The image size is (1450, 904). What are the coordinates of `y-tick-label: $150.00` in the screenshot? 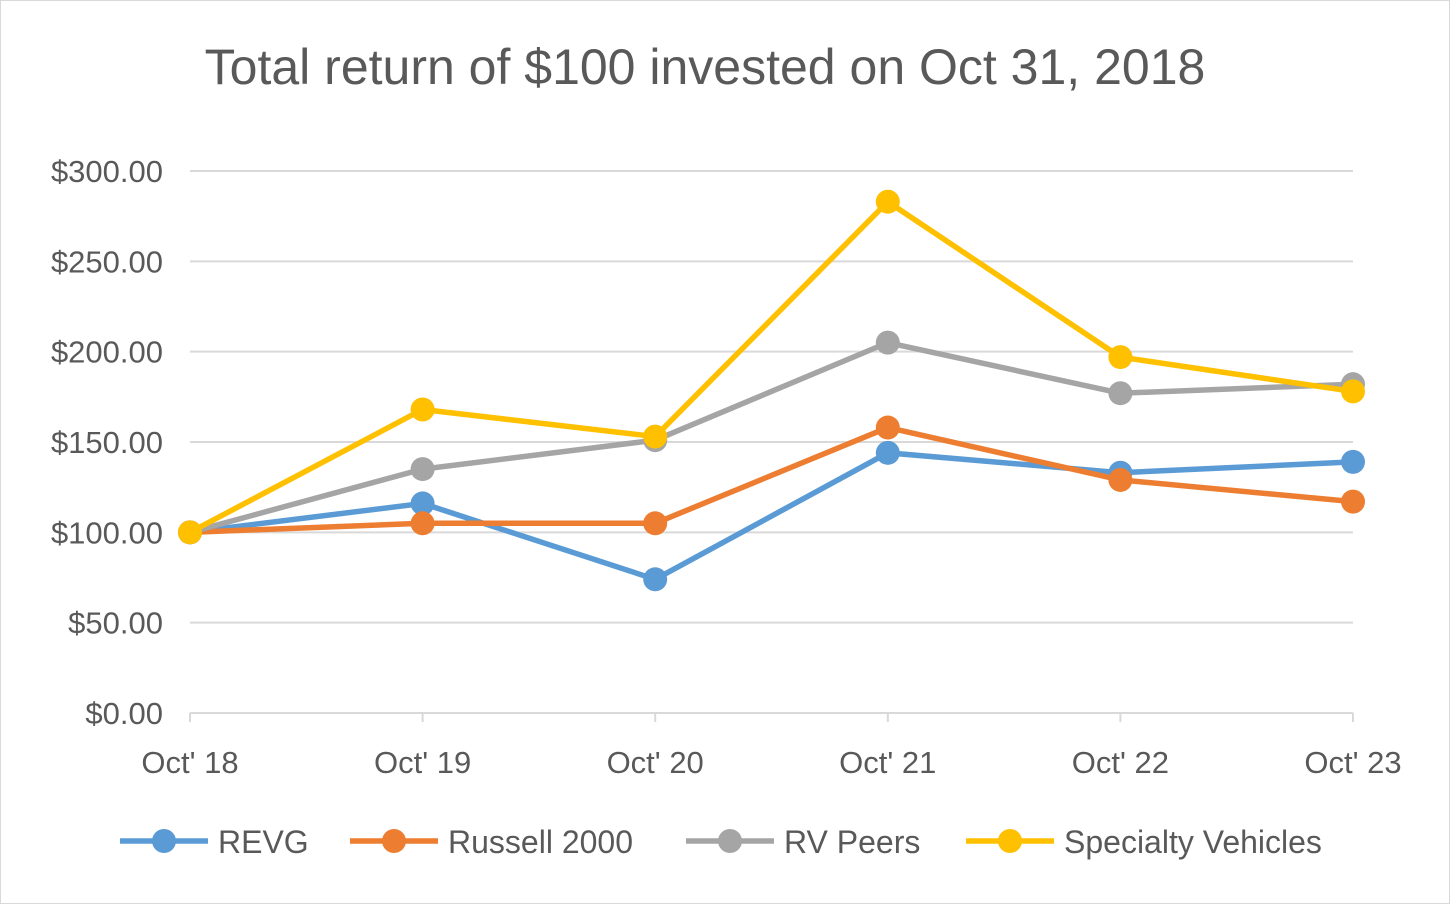 It's located at (107, 442).